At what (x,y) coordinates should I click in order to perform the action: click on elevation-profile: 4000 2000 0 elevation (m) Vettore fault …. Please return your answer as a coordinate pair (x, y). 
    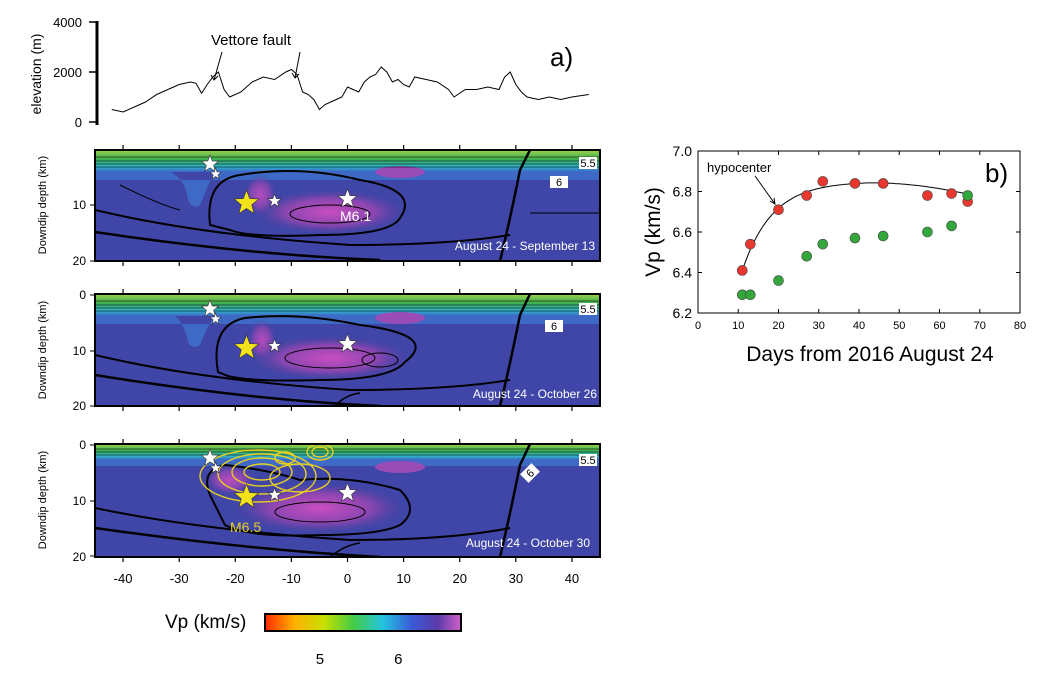
    Looking at the image, I should click on (308, 72).